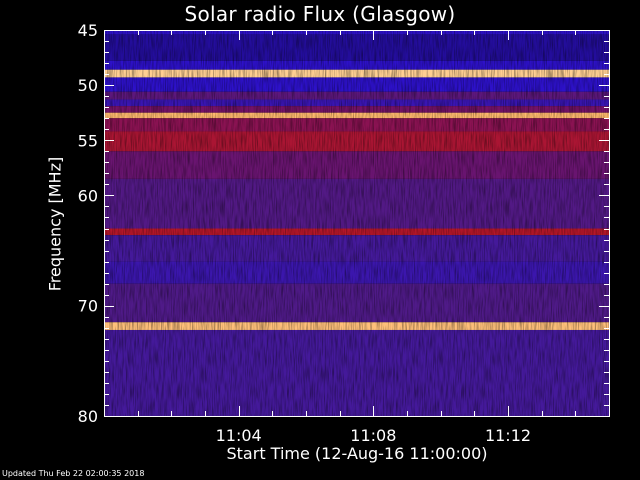 This screenshot has height=480, width=640. Describe the element at coordinates (239, 435) in the screenshot. I see `x-tick-label: 11:04` at that location.